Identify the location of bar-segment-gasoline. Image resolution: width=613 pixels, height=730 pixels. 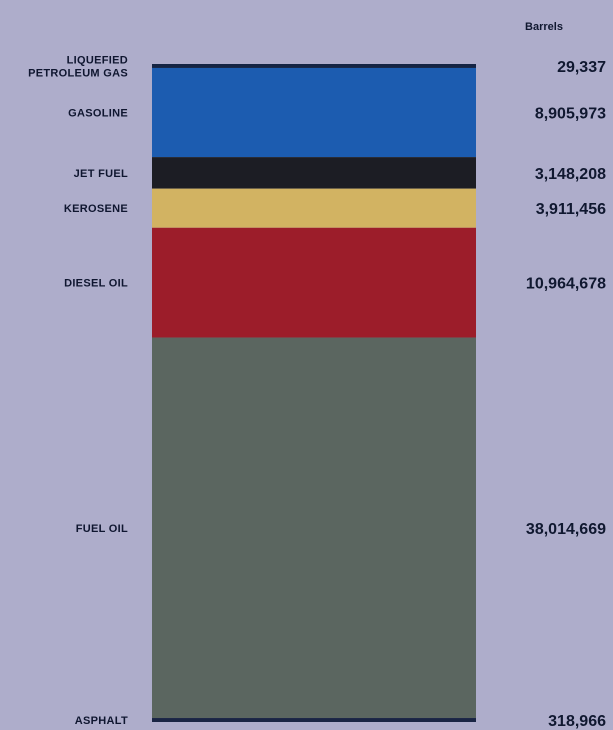
(314, 112).